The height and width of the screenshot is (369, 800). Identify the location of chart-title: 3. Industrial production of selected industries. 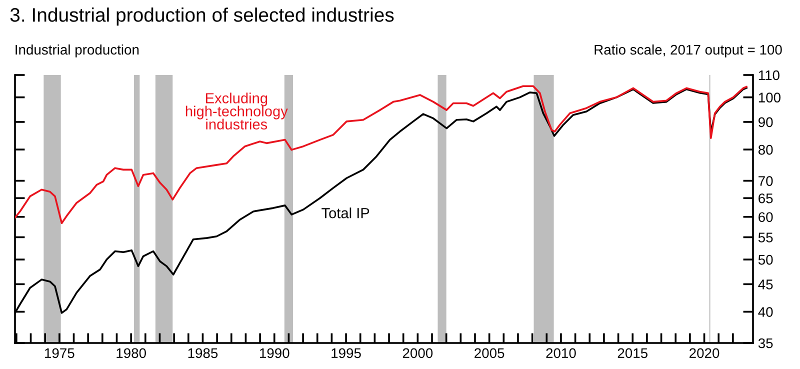
(202, 17).